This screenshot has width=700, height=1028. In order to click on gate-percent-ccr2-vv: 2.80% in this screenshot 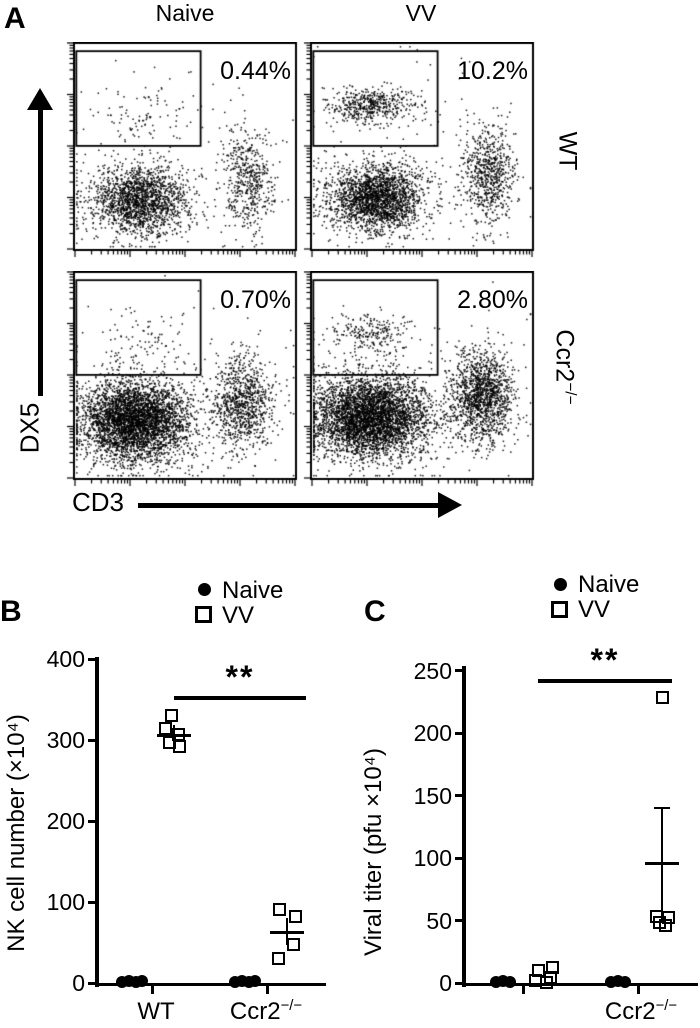, I will do `click(492, 300)`.